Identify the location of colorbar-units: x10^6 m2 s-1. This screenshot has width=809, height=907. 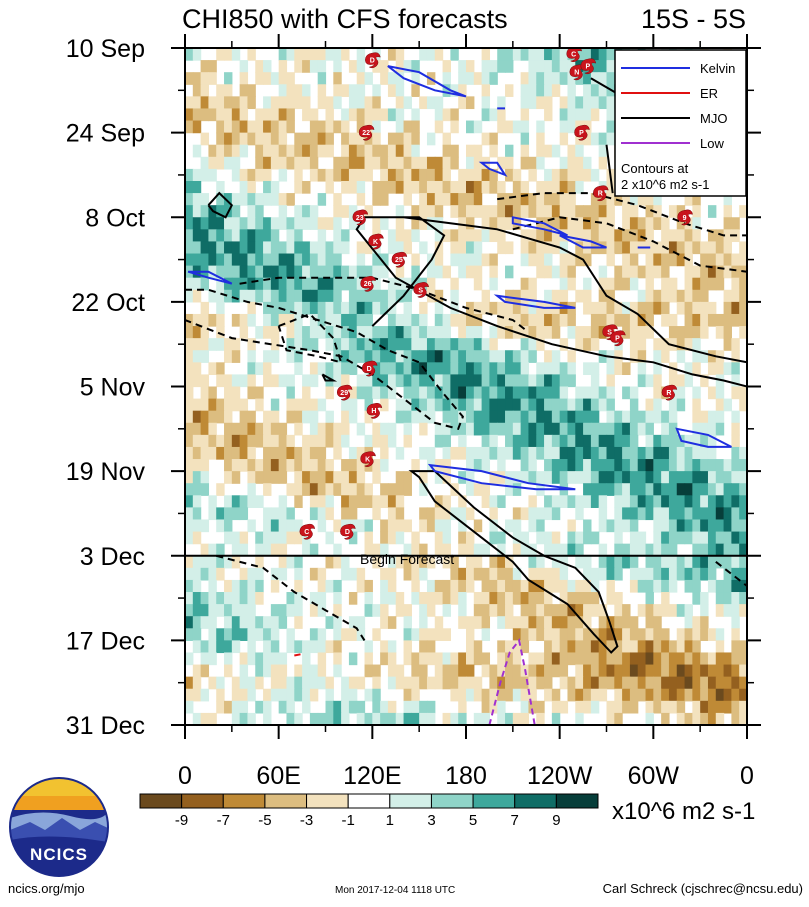
(683, 811).